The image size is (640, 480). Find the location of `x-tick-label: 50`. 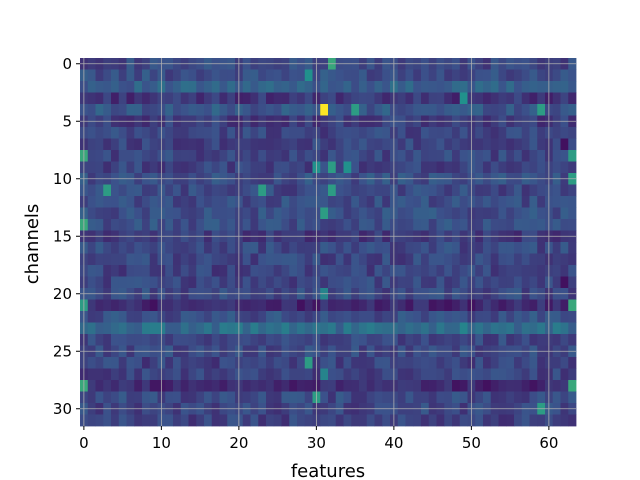

x-tick-label: 50 is located at coordinates (471, 443).